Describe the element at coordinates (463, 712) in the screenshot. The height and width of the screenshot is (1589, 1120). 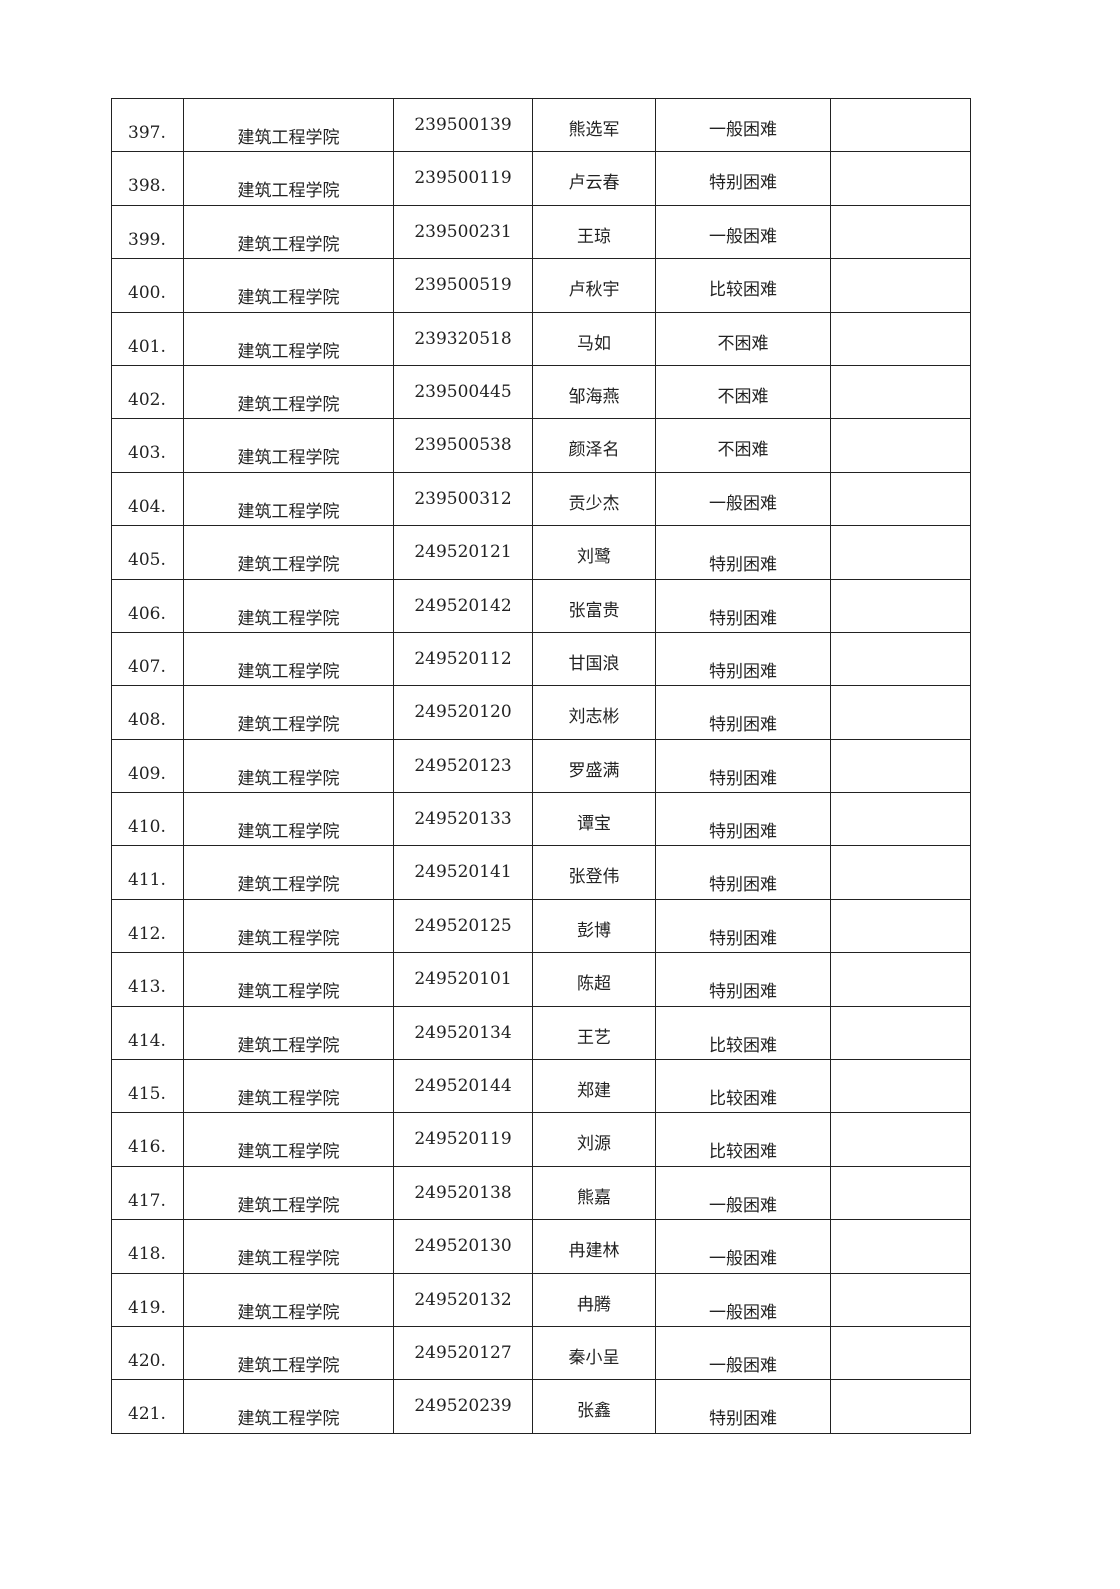
I see `student-id-cell-text: 249520120` at that location.